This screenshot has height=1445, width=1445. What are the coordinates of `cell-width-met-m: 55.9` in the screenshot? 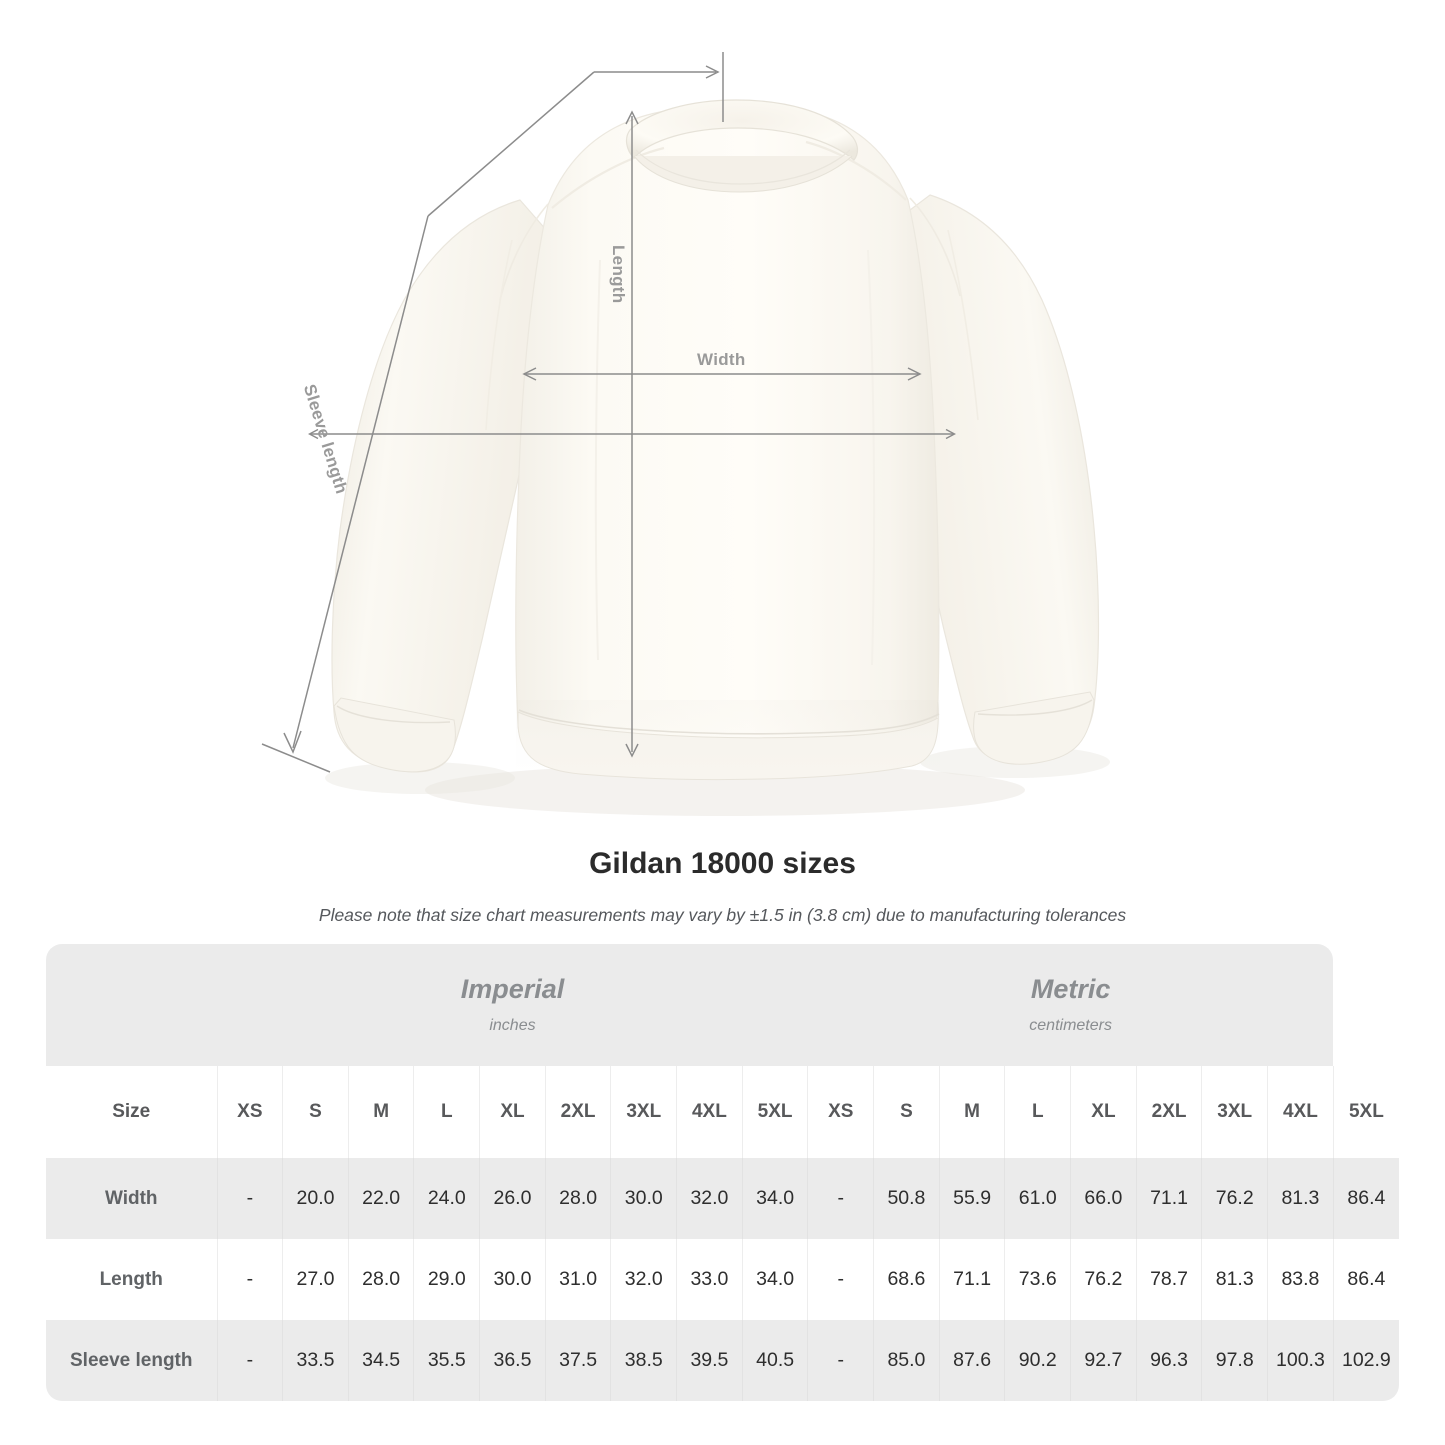 It's located at (971, 1198).